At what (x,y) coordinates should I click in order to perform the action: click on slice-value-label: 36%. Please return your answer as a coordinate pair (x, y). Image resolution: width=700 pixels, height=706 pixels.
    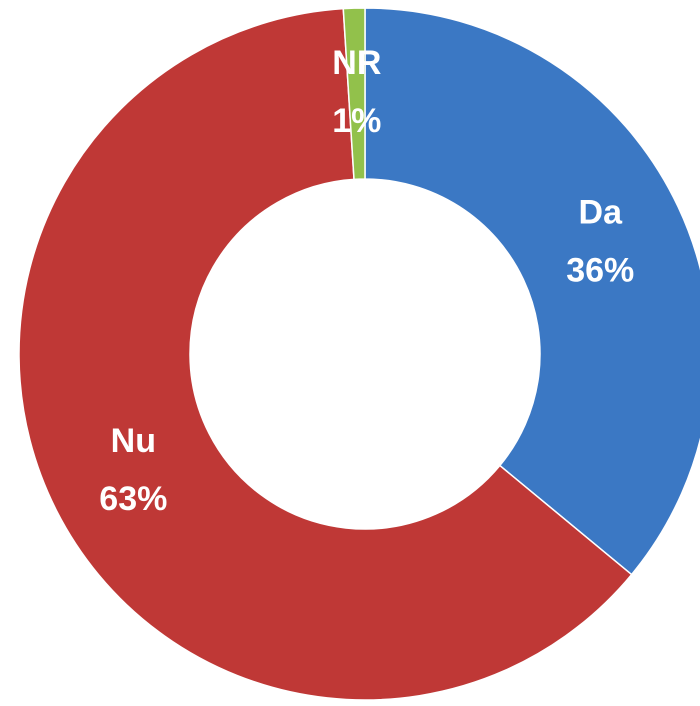
    Looking at the image, I should click on (600, 270).